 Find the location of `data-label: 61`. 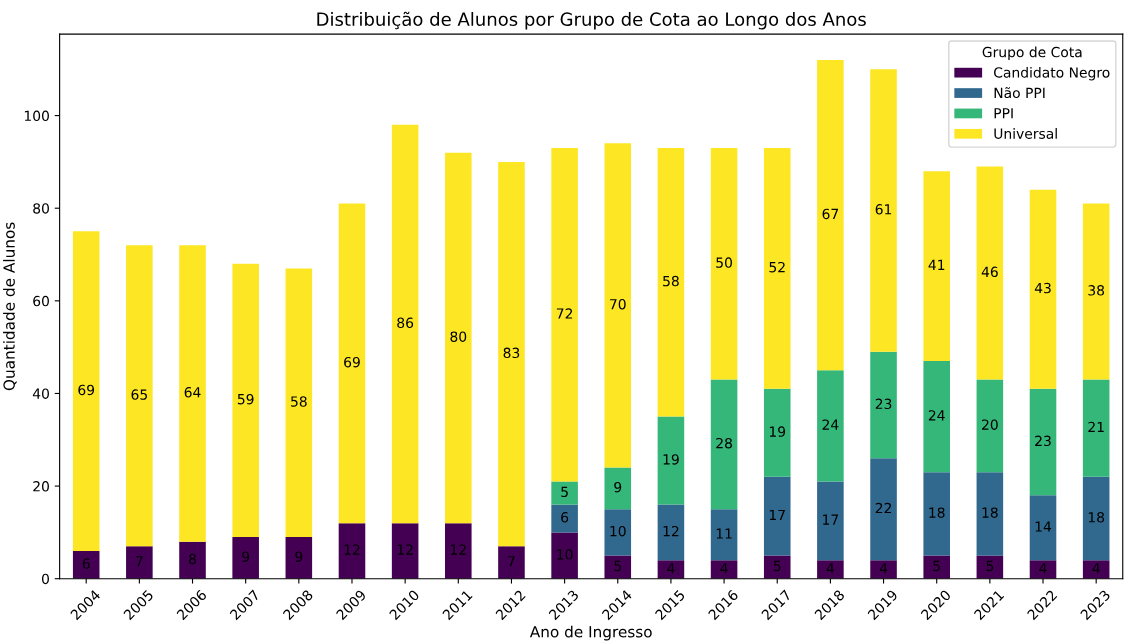

data-label: 61 is located at coordinates (883, 209).